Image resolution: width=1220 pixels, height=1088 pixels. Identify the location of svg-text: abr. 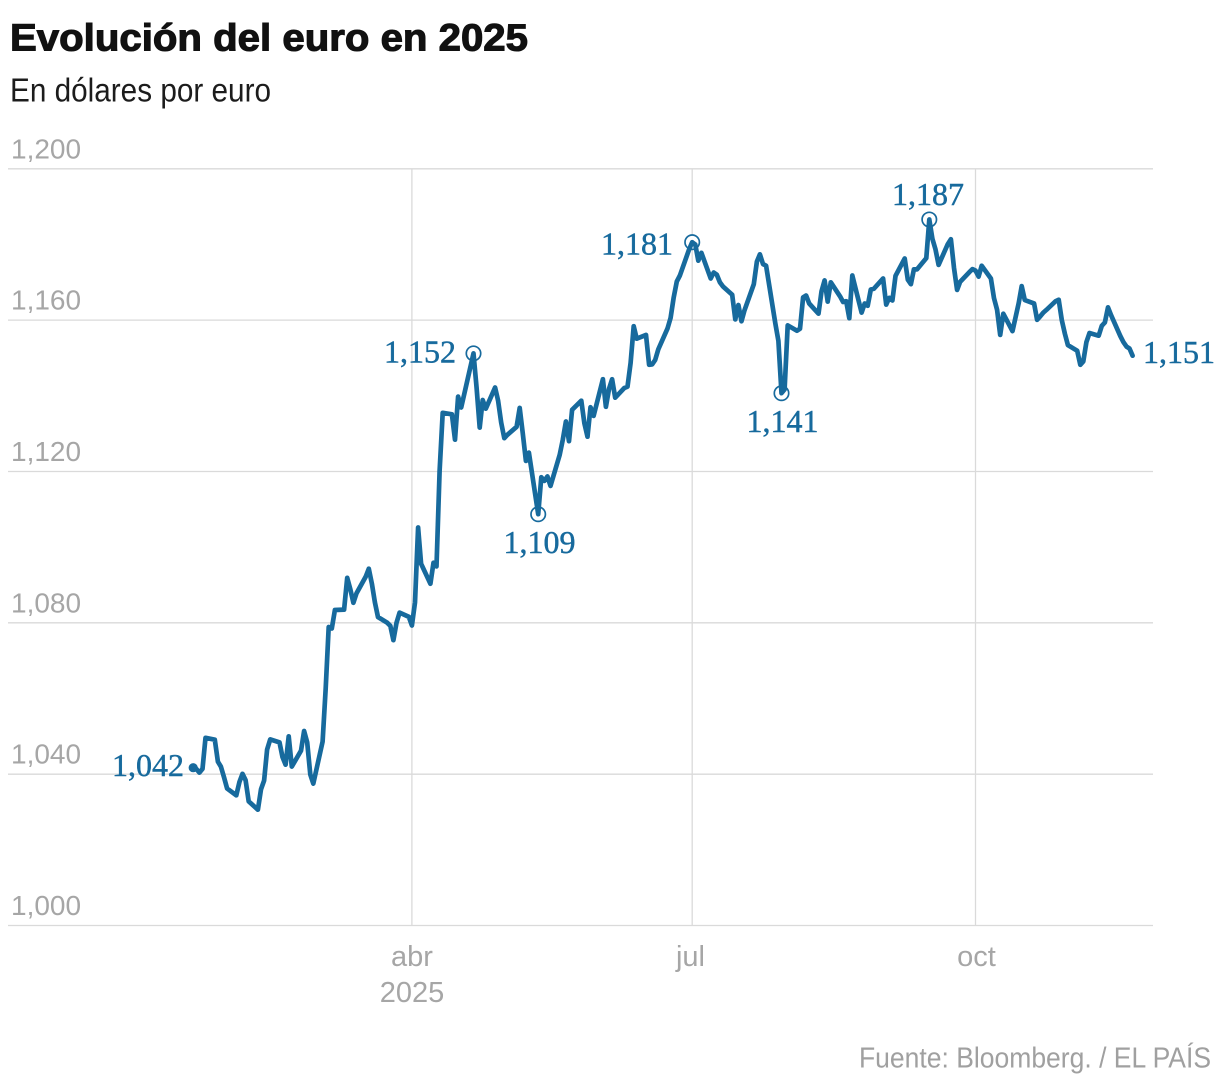
(412, 957).